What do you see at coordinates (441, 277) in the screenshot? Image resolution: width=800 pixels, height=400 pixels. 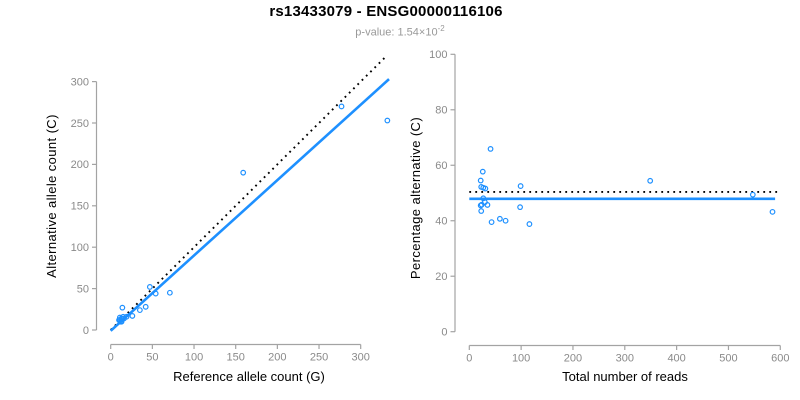 I see `y-tick-label: 20` at bounding box center [441, 277].